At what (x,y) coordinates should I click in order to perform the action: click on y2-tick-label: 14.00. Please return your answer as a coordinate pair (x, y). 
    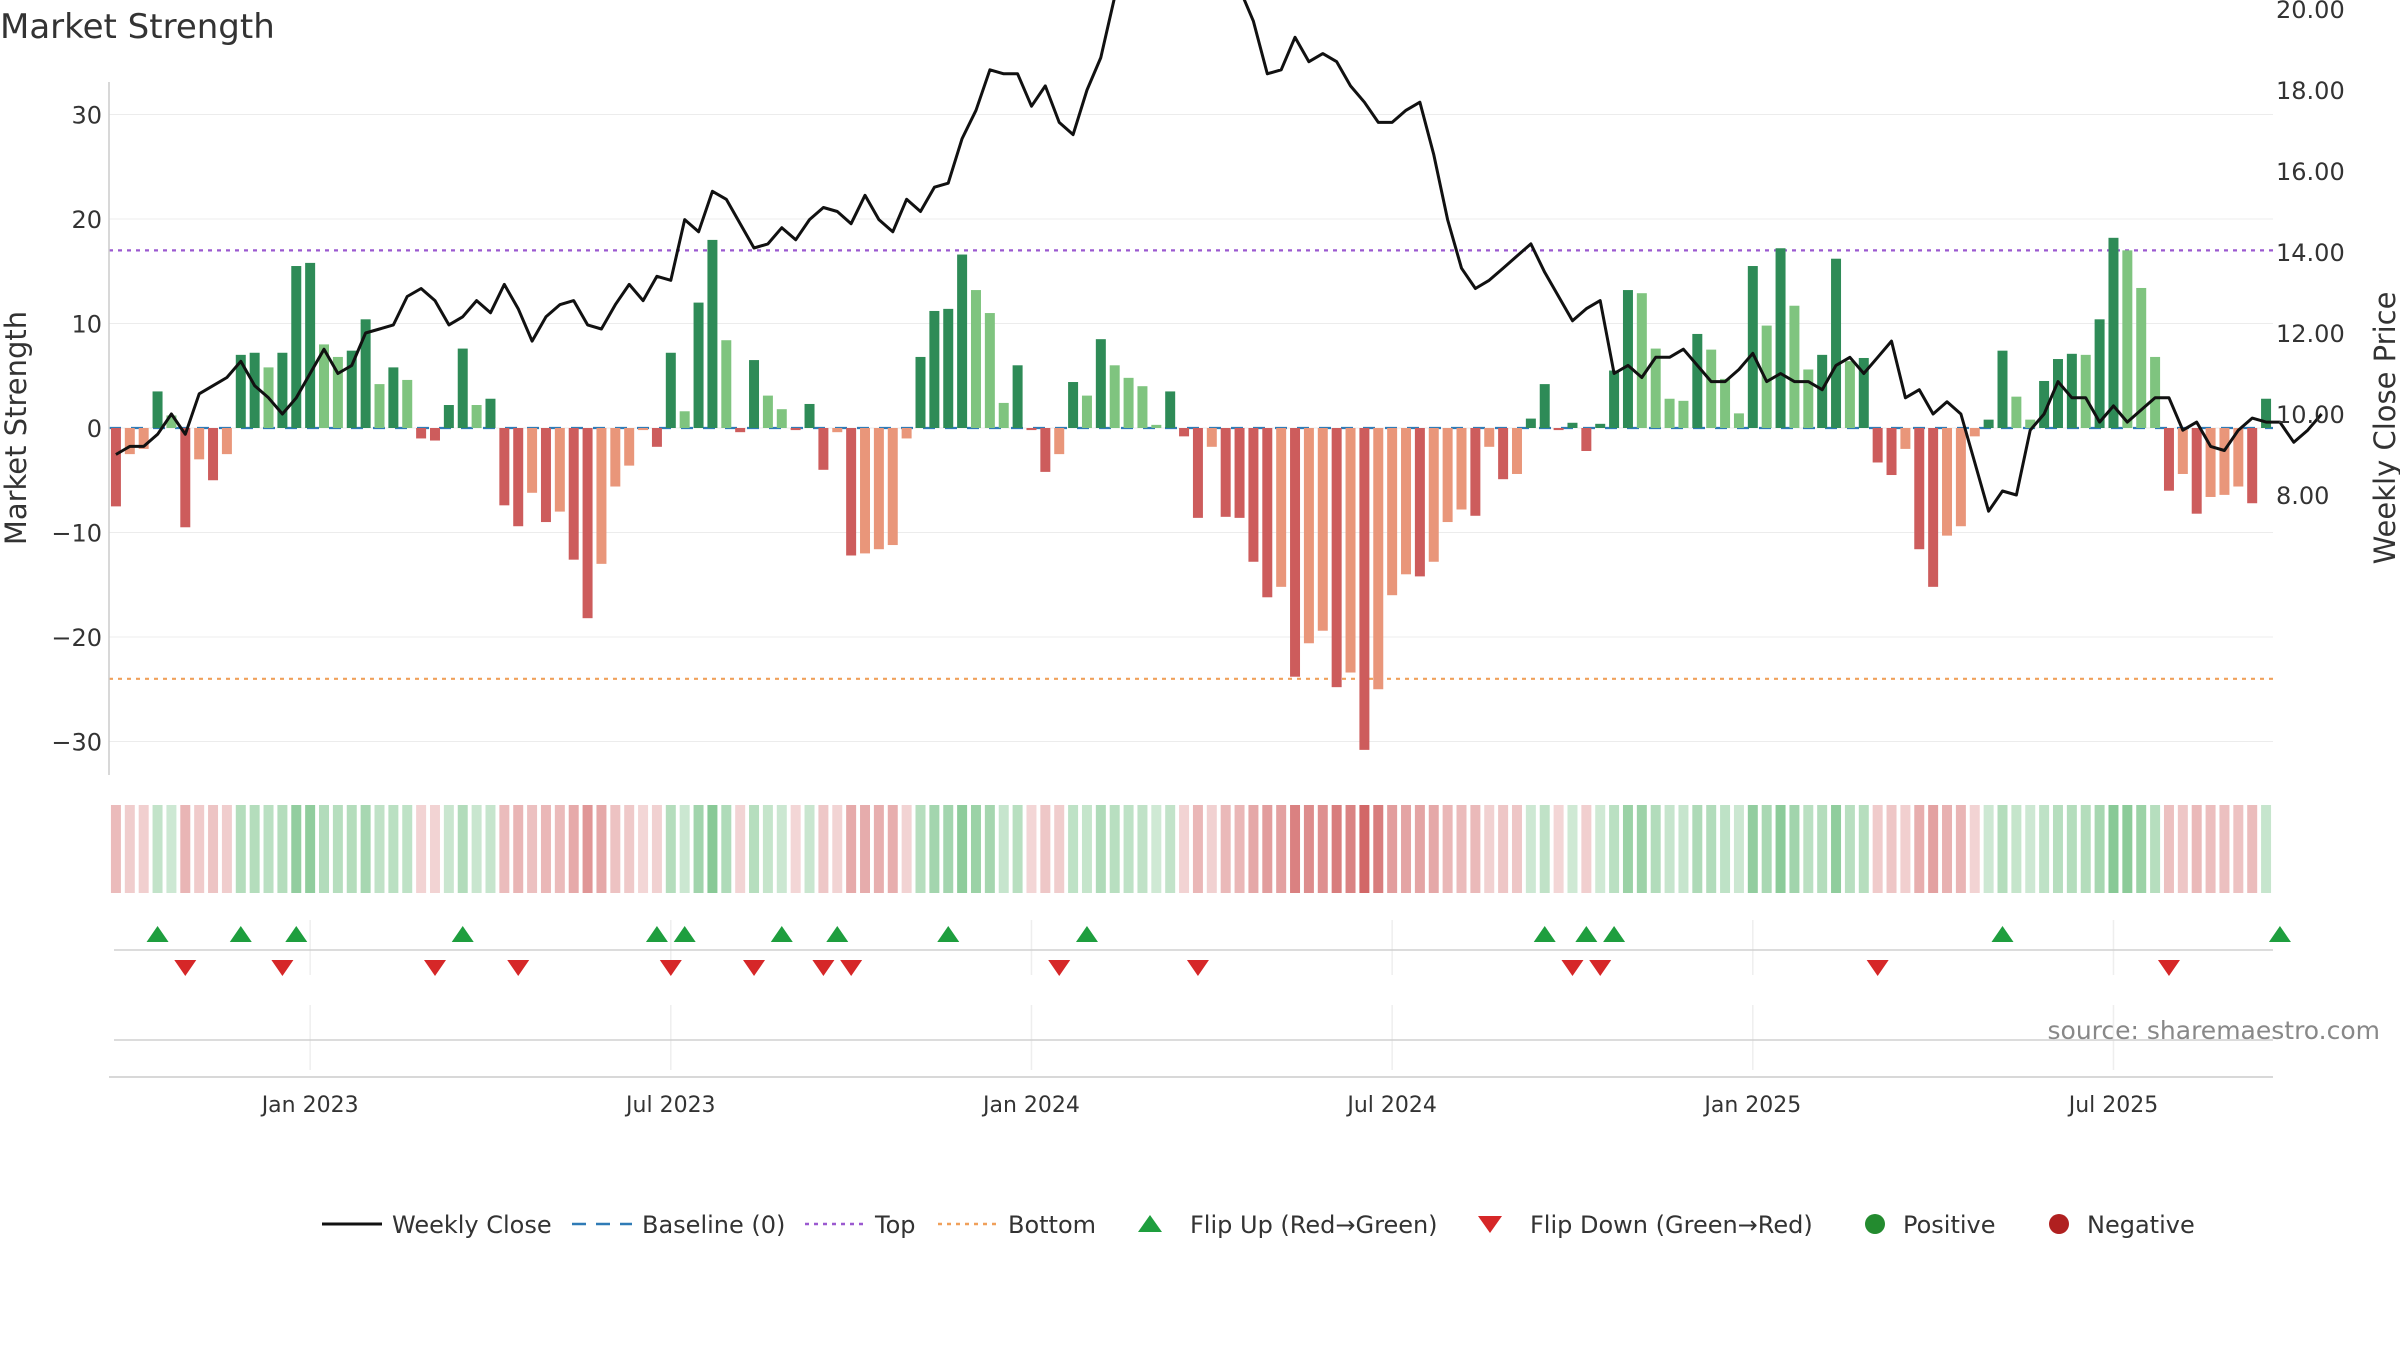
    Looking at the image, I should click on (2310, 253).